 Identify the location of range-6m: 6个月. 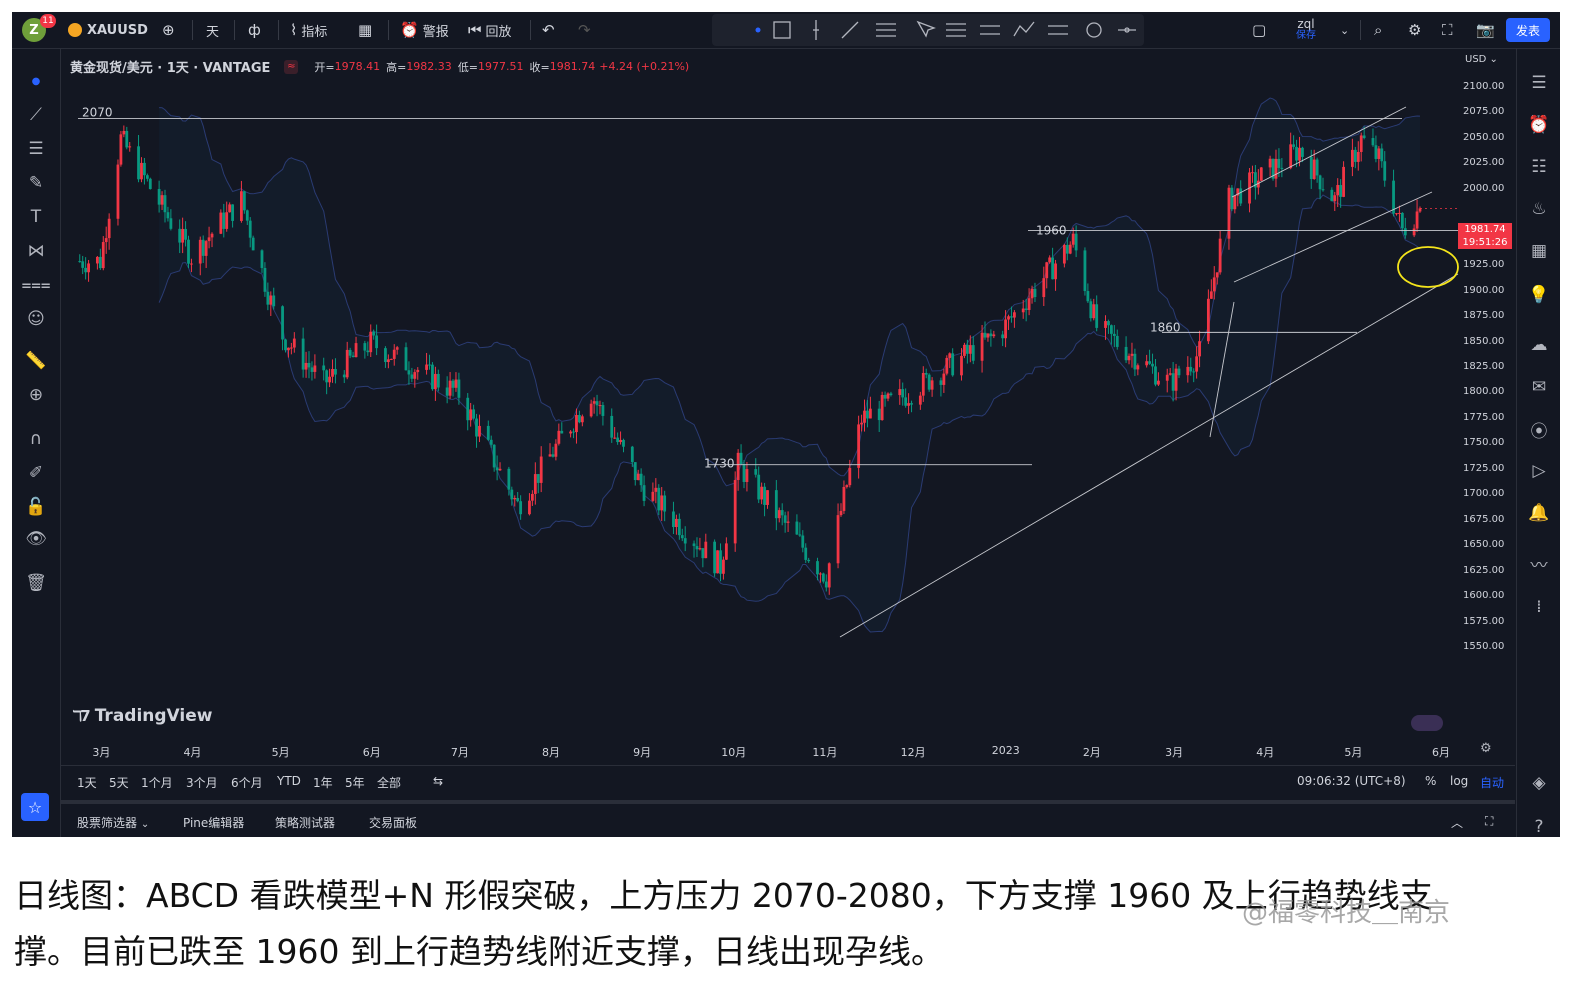
(247, 783).